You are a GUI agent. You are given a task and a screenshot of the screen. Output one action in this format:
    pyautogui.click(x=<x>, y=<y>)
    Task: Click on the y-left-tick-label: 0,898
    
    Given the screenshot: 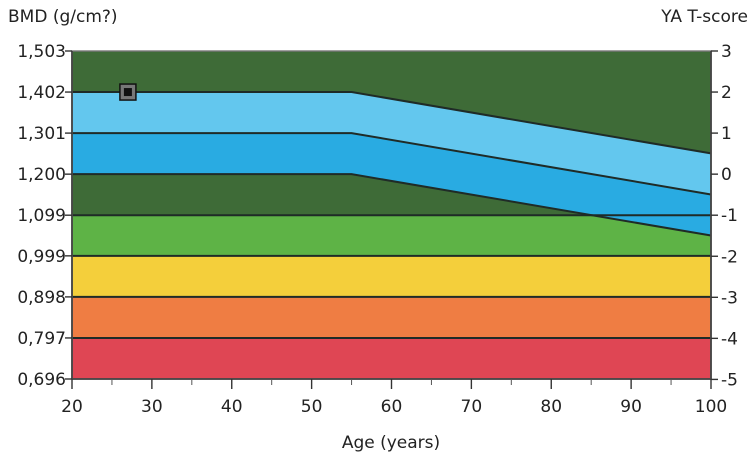 What is the action you would take?
    pyautogui.click(x=41, y=298)
    